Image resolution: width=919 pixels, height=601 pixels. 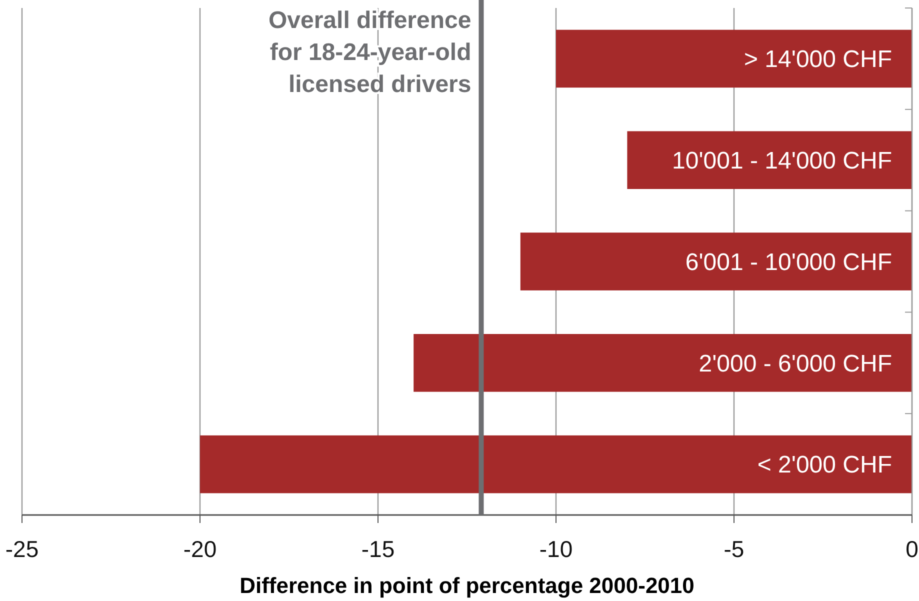 What do you see at coordinates (378, 549) in the screenshot?
I see `x-tick-label: -15` at bounding box center [378, 549].